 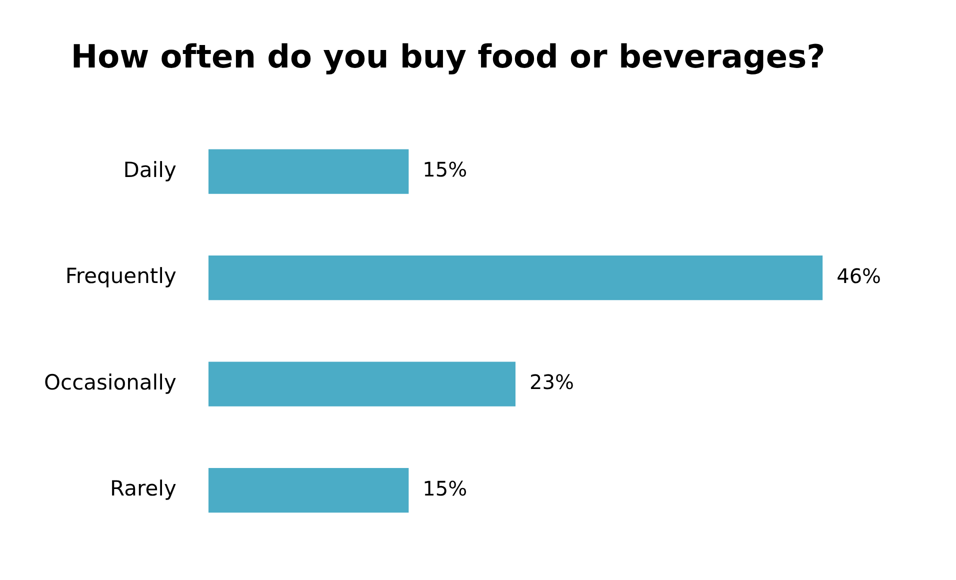 What do you see at coordinates (120, 276) in the screenshot?
I see `y-tick-label: Frequently` at bounding box center [120, 276].